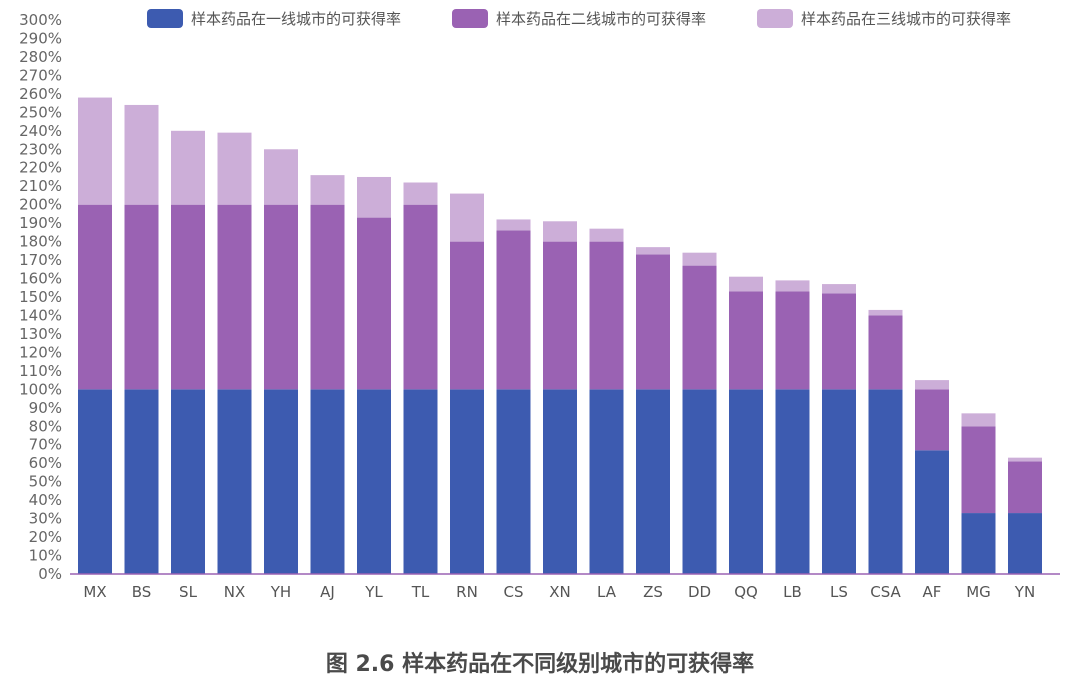 This screenshot has width=1080, height=684. Describe the element at coordinates (374, 197) in the screenshot. I see `bar-yl-tier3` at that location.